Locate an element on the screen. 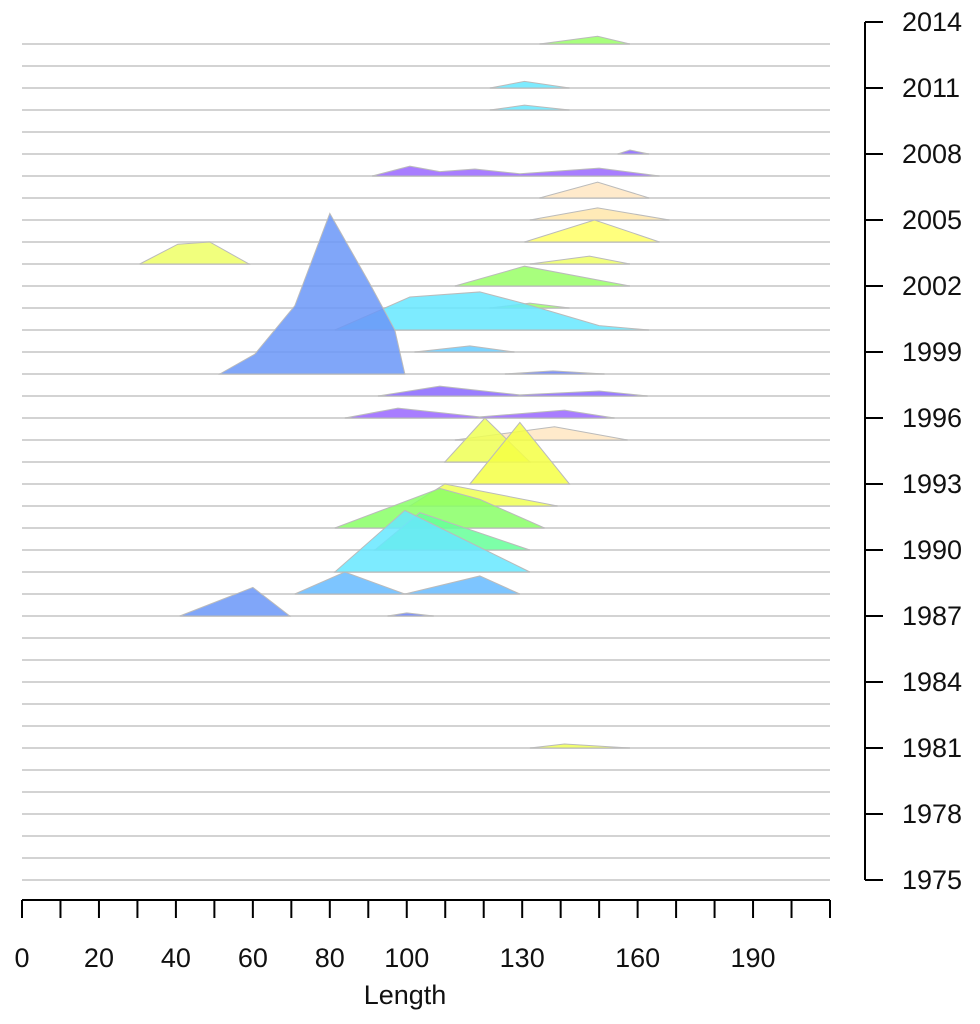  y-tick-label: 1975 is located at coordinates (932, 880).